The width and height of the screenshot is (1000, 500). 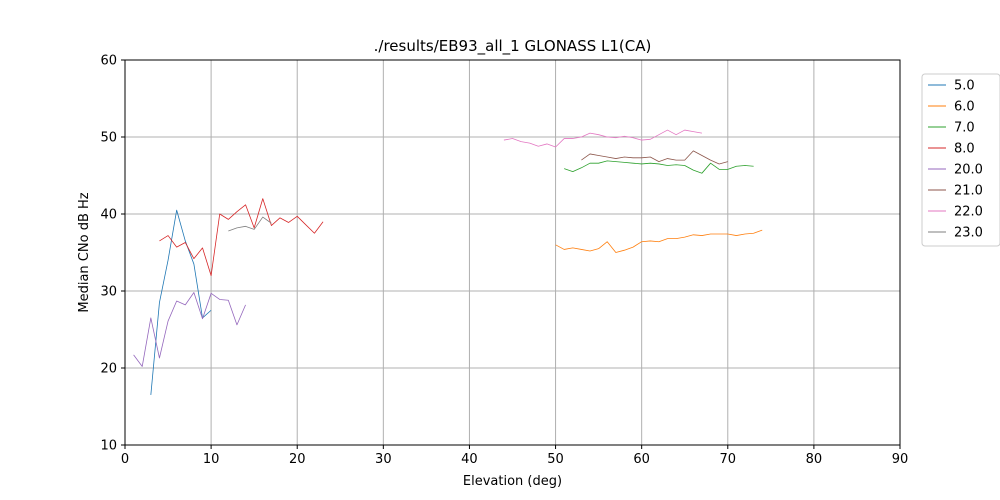 I want to click on y-tick-label: 30, so click(x=108, y=292).